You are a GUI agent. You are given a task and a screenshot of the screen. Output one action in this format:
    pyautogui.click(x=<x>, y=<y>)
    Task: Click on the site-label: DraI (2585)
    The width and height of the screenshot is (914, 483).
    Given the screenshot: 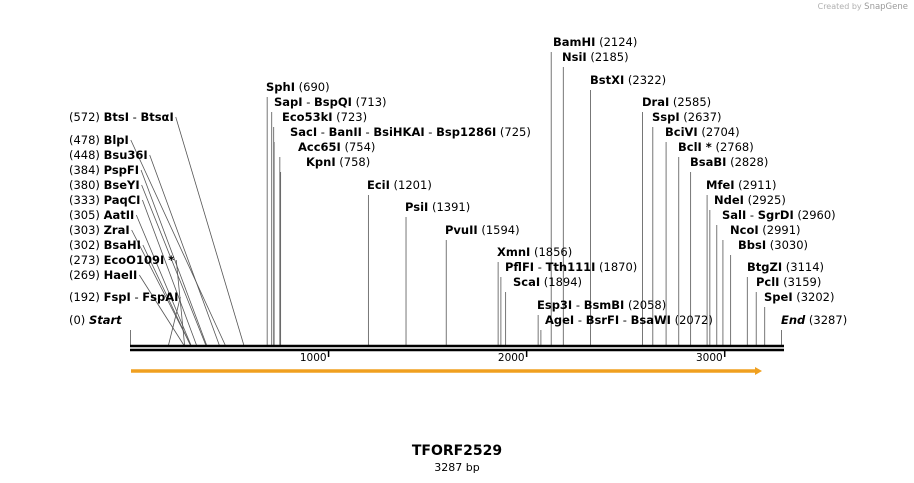 What is the action you would take?
    pyautogui.click(x=676, y=102)
    